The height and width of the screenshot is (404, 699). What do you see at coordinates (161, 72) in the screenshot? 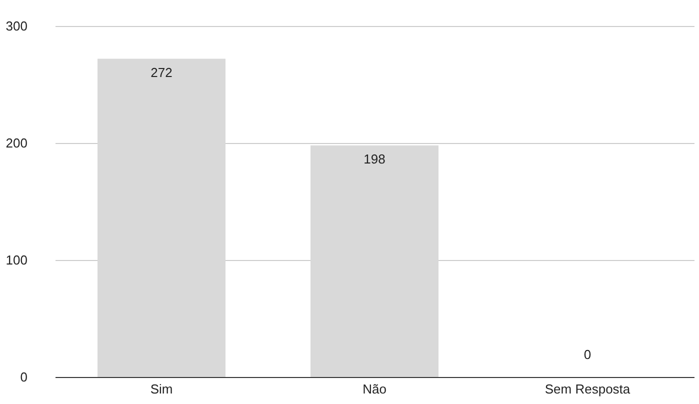
I see `data-label: 272` at bounding box center [161, 72].